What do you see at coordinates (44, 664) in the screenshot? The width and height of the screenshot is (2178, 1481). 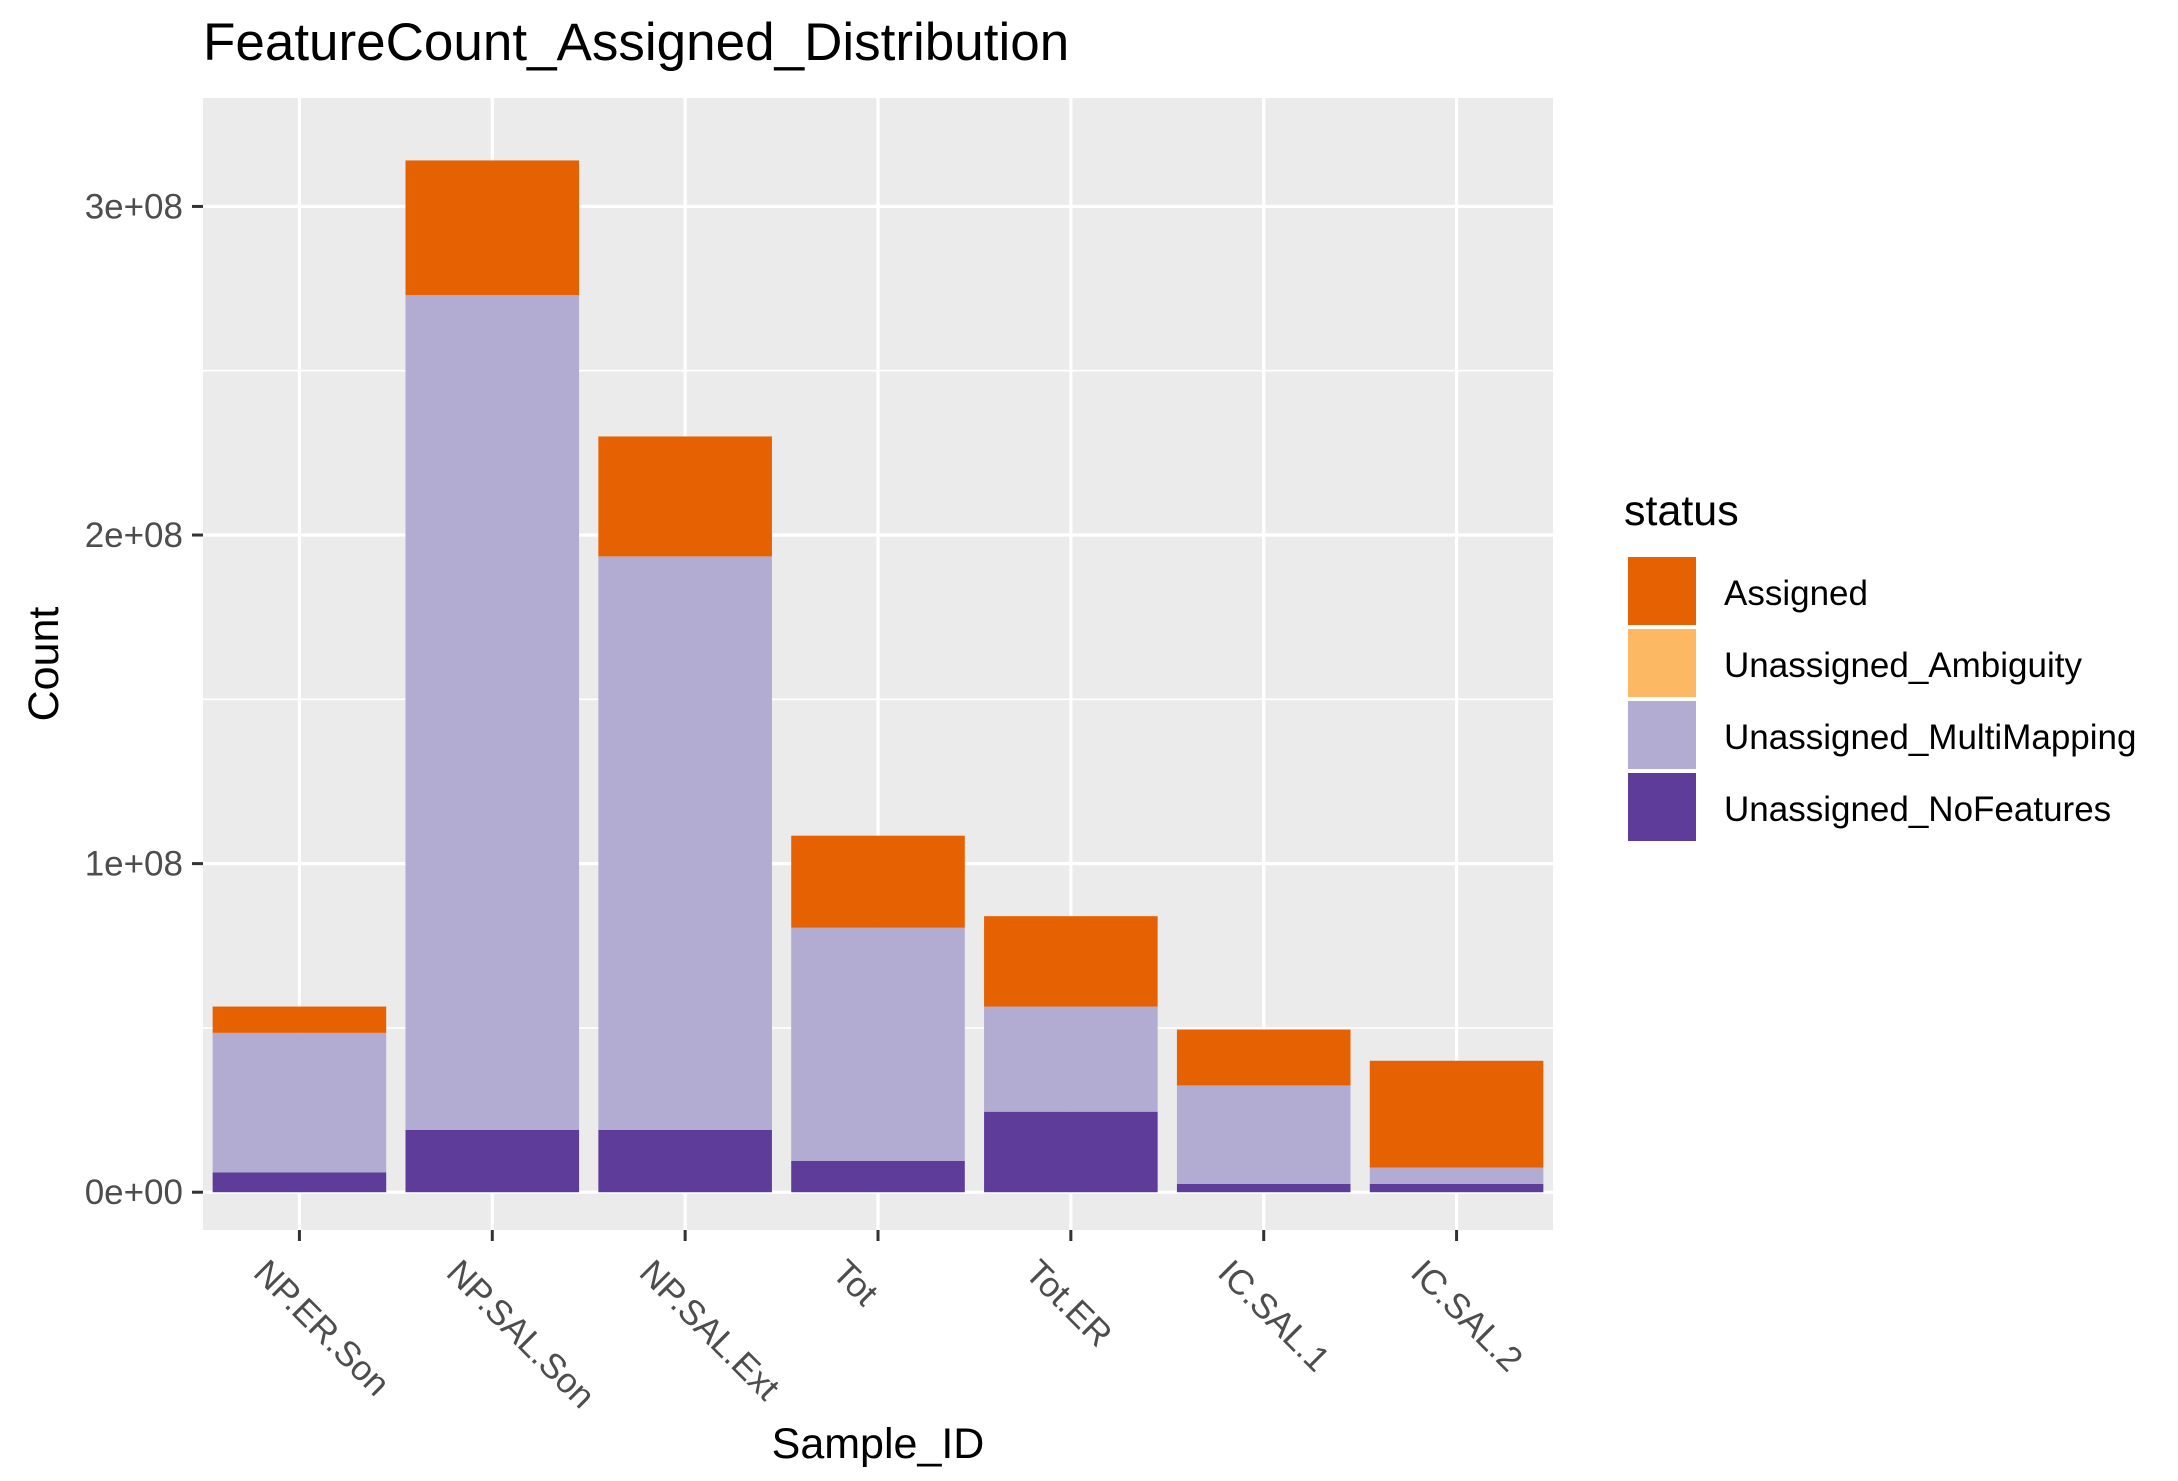 I see `y-axis-title: Count` at bounding box center [44, 664].